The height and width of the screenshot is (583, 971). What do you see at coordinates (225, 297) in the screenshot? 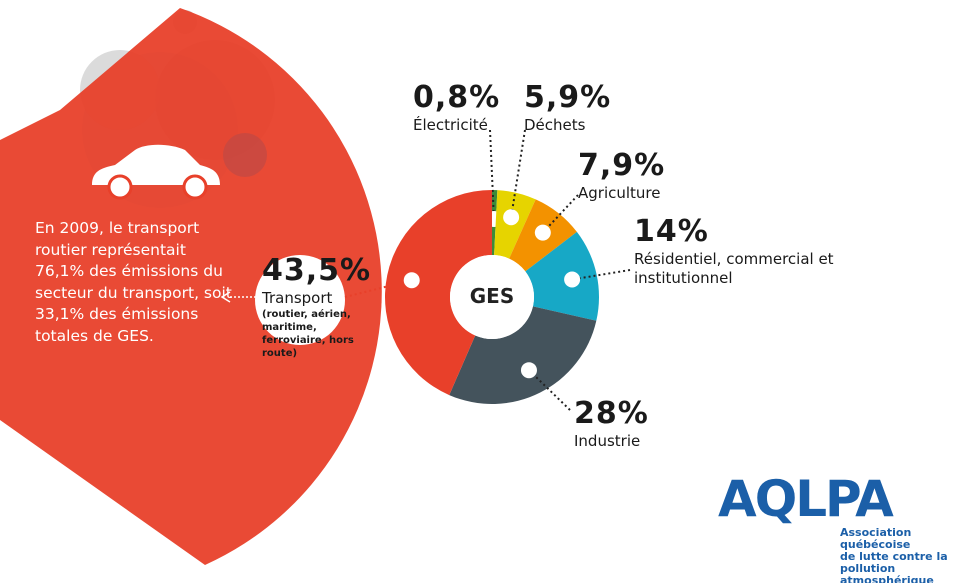
I see `annotation-arrow` at bounding box center [225, 297].